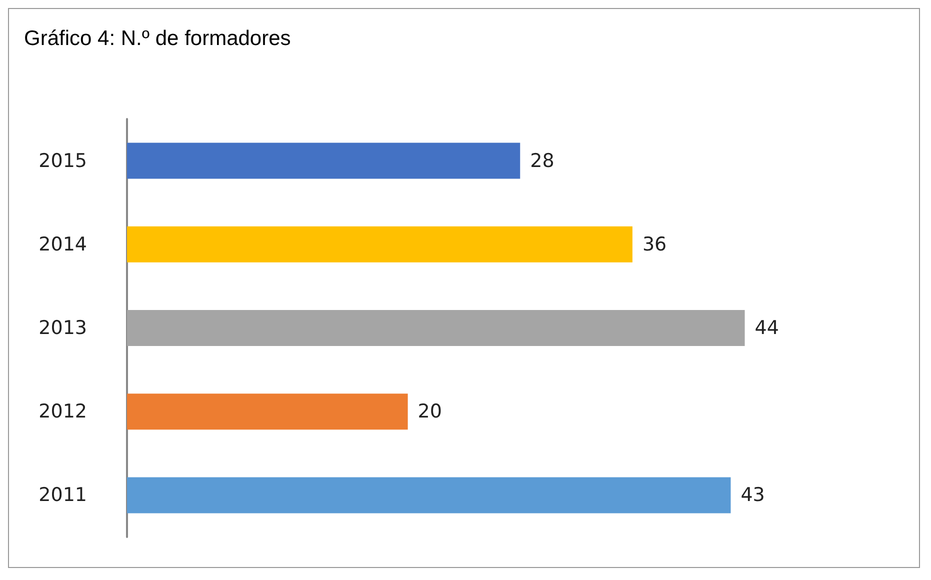 This screenshot has height=580, width=931. I want to click on y-tick-label: 2014, so click(62, 244).